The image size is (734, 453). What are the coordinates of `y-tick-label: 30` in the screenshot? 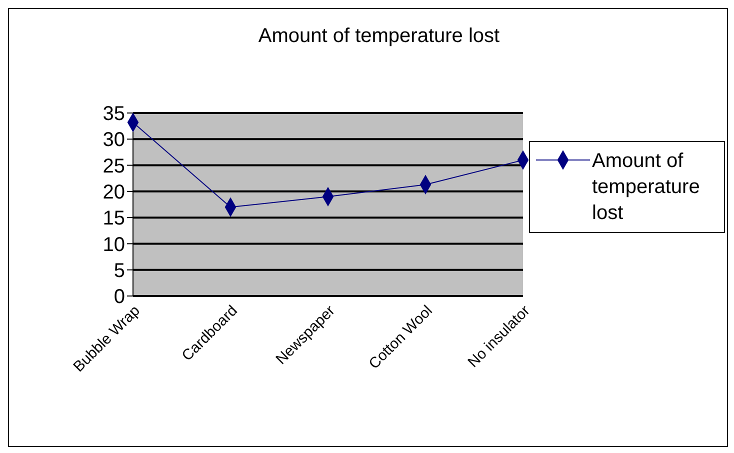 It's located at (113, 140).